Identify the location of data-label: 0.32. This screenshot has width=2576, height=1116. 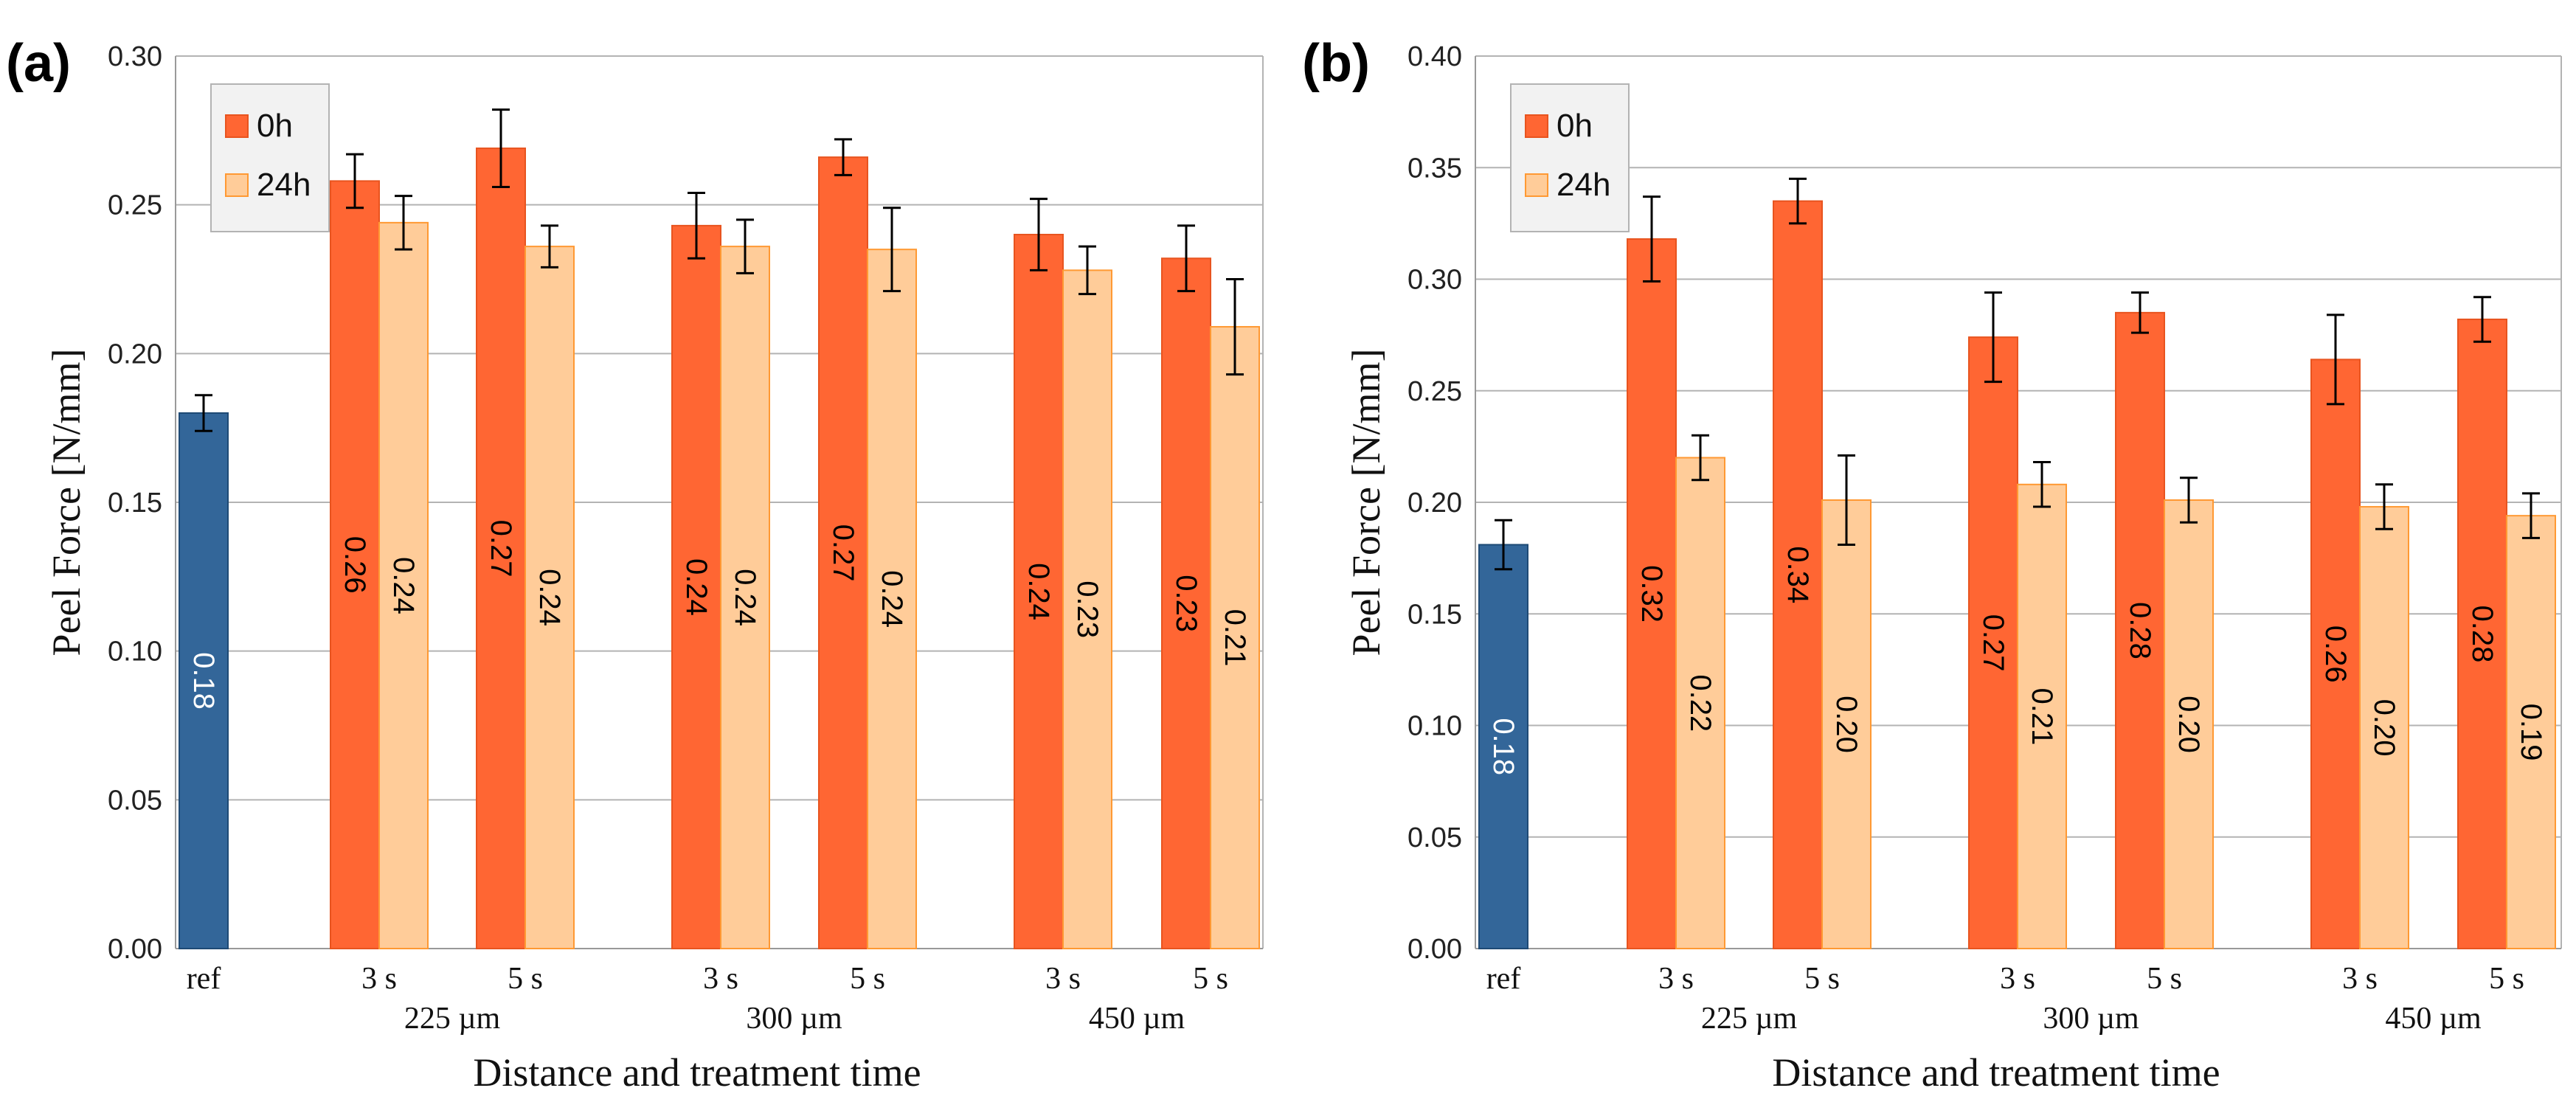
(1652, 594).